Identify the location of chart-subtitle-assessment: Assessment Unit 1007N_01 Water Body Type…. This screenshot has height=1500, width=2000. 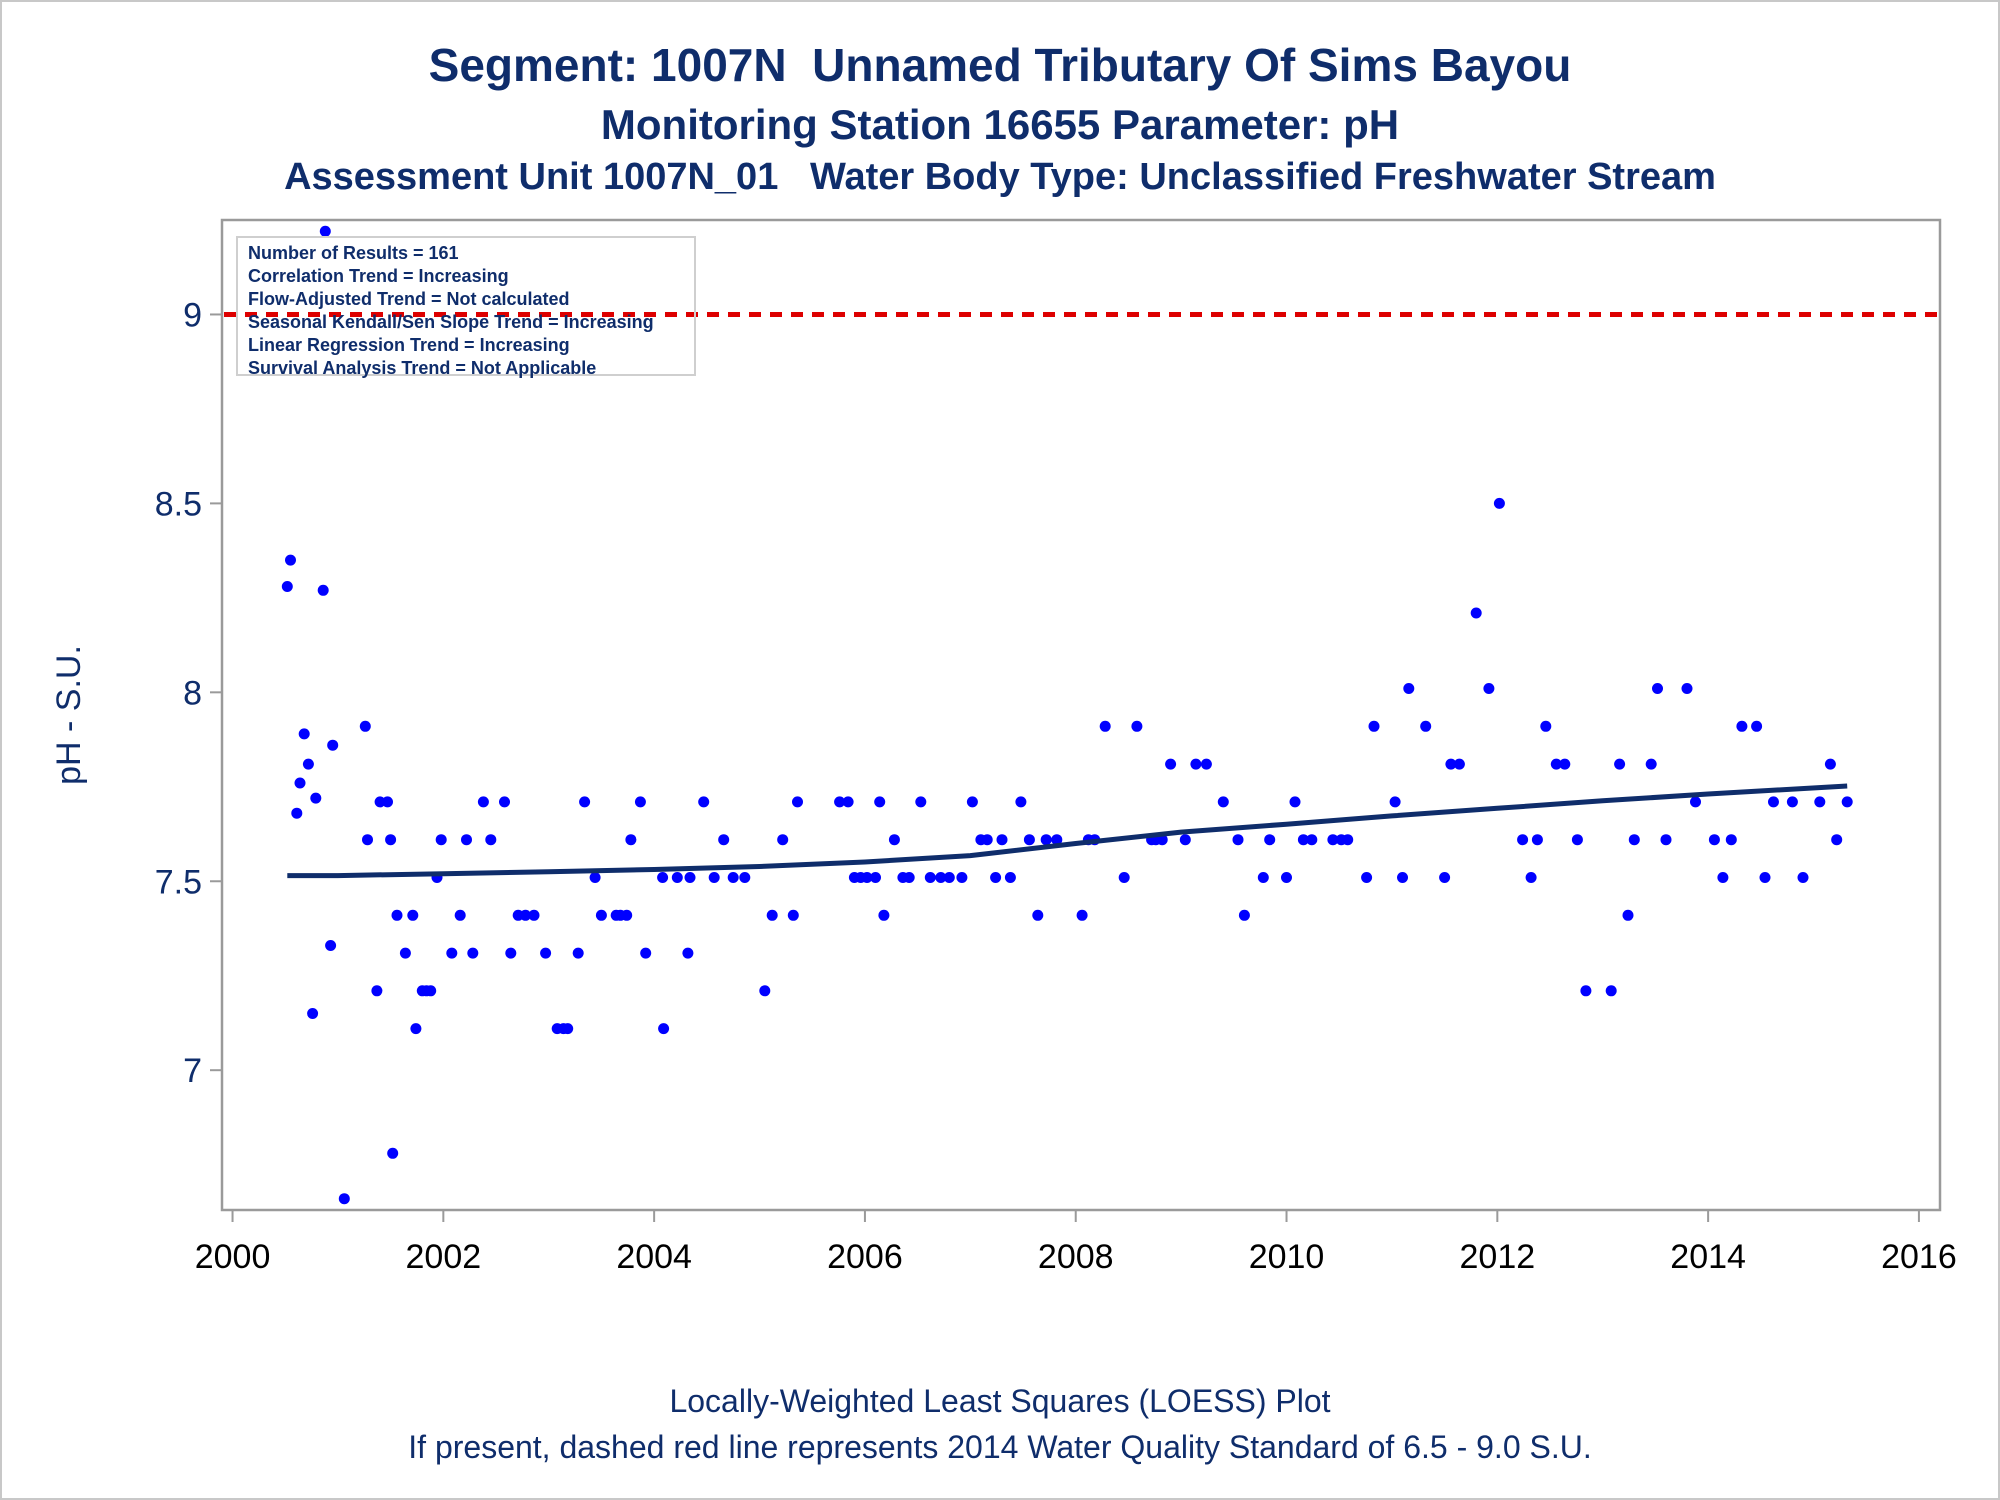
(1000, 177).